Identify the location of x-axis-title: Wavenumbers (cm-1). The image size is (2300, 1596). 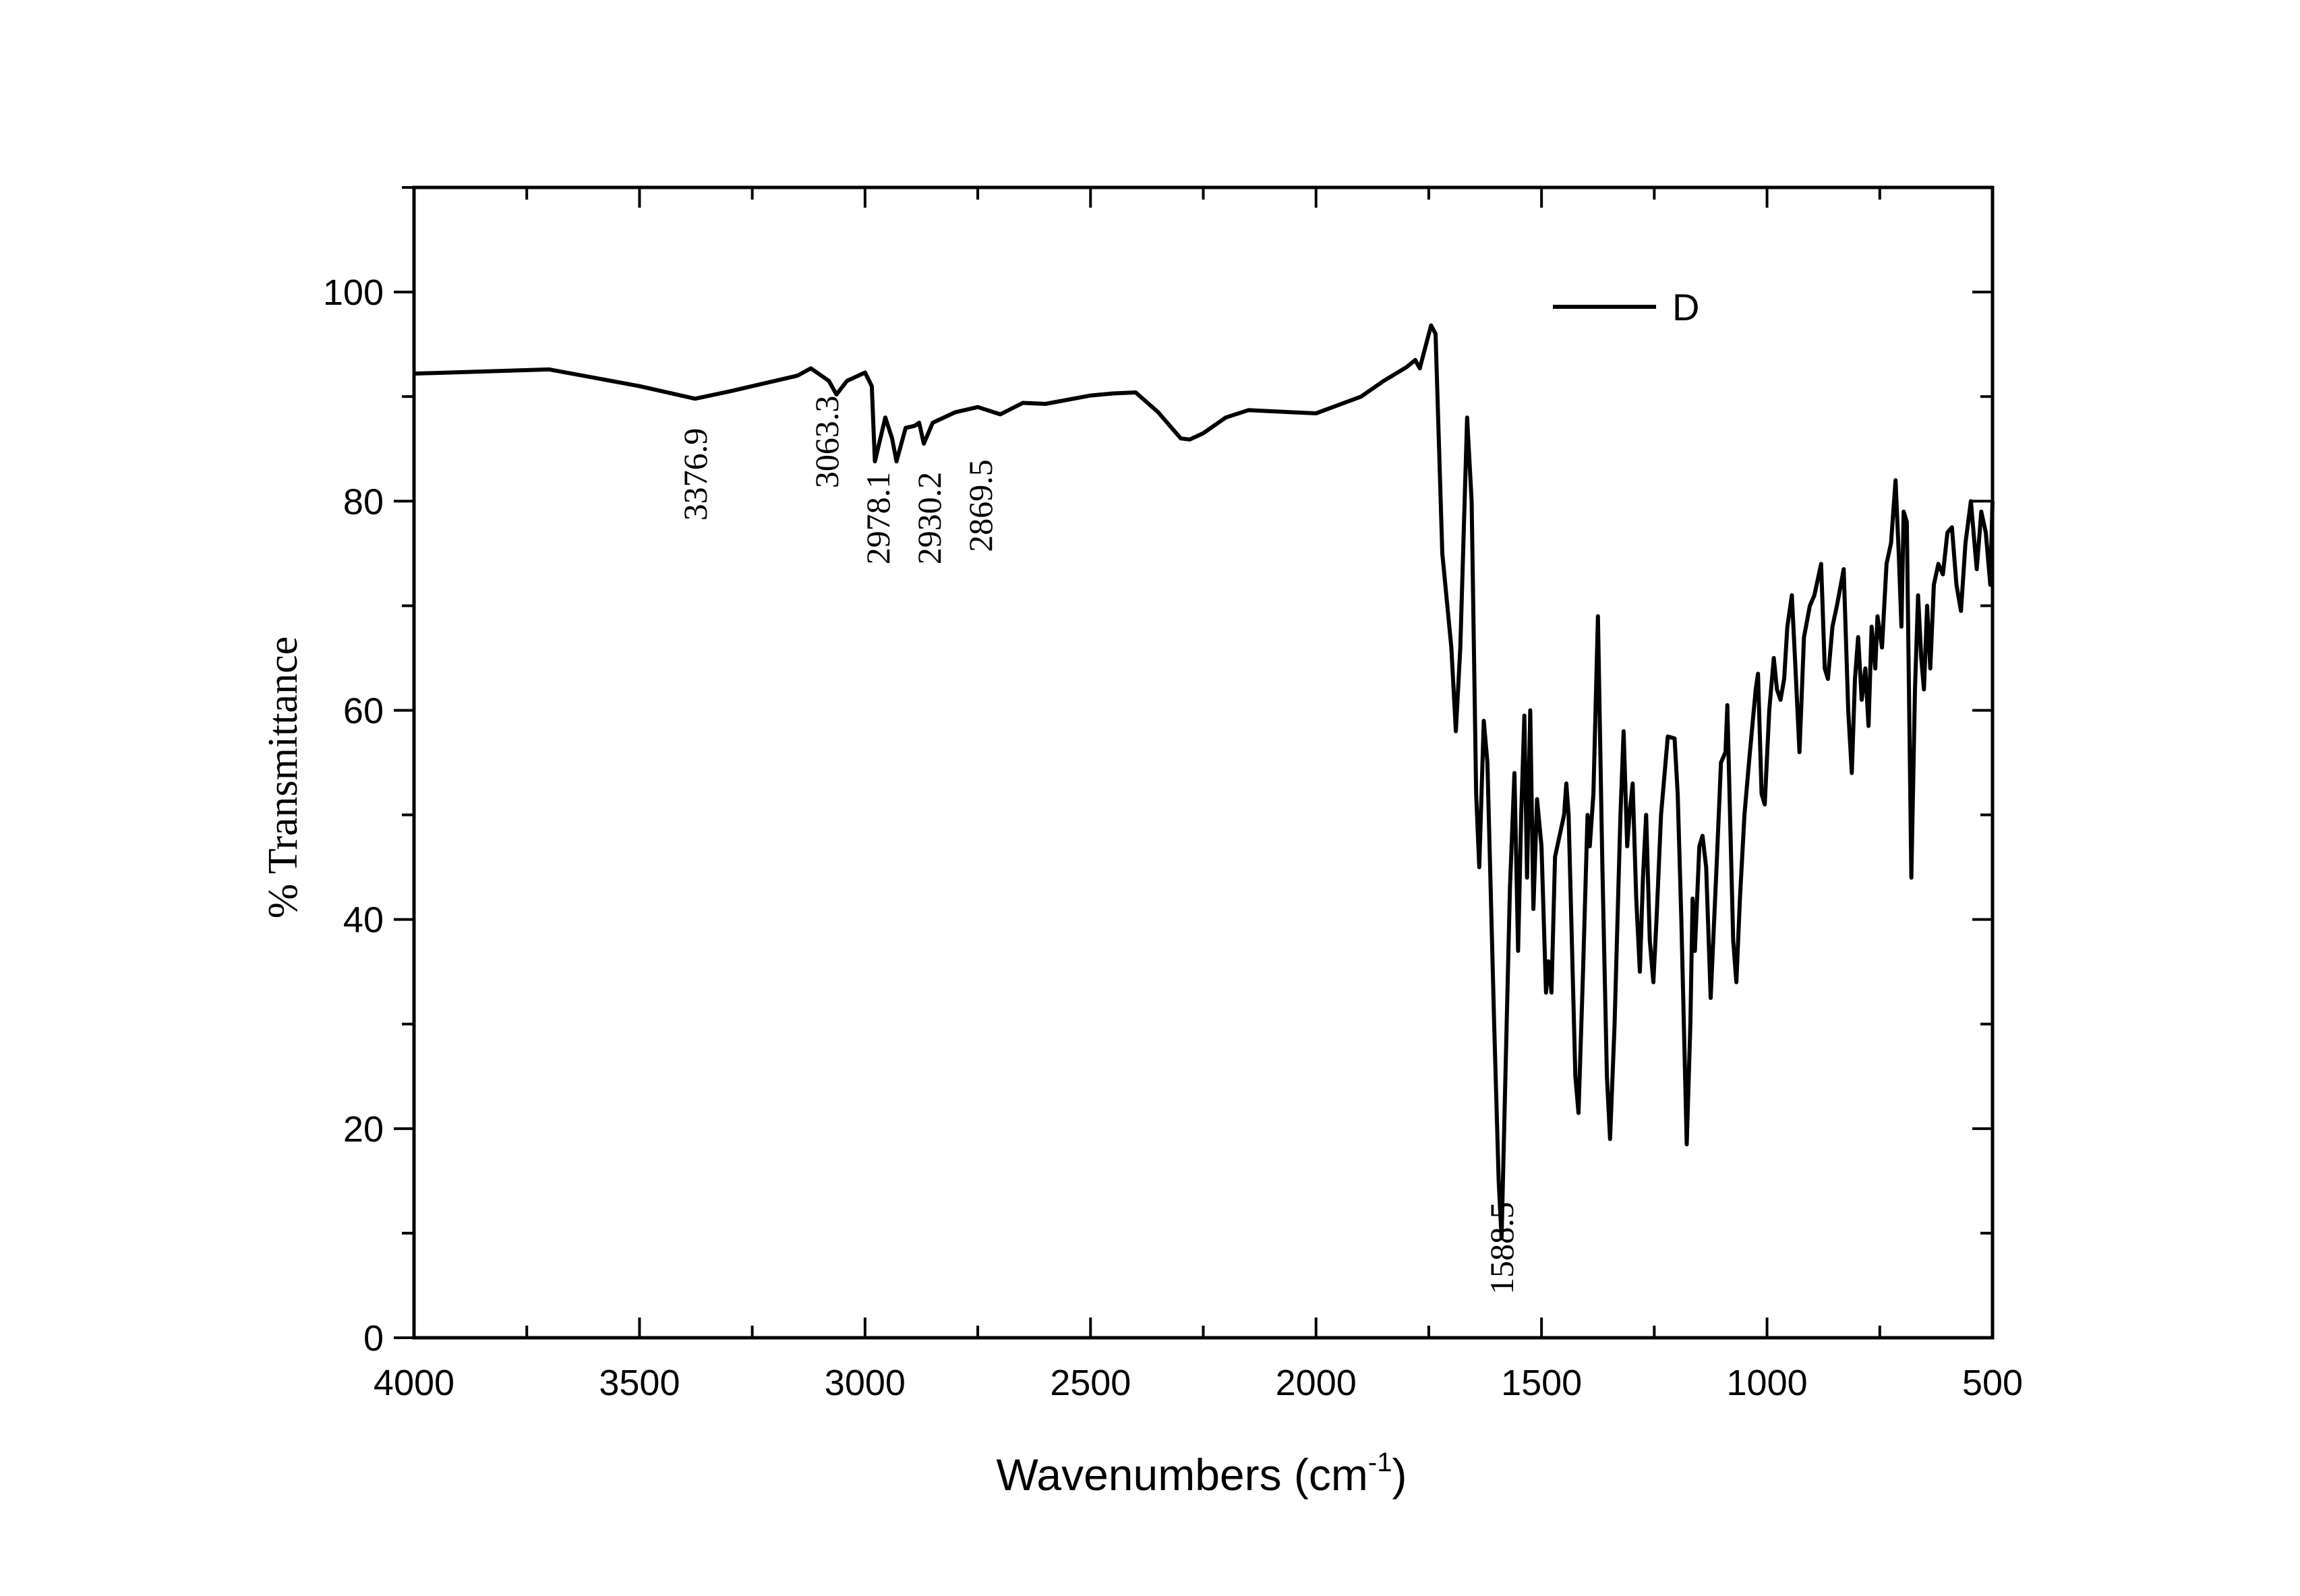
(1202, 1474).